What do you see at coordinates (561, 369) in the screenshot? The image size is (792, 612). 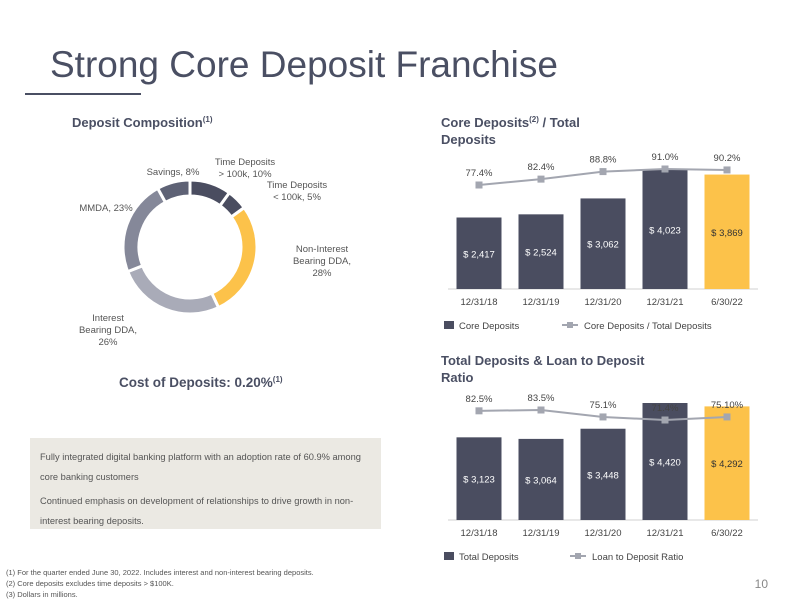 I see `total-deposits-chart-title: Total Deposits & Loan to Deposit Ratio` at bounding box center [561, 369].